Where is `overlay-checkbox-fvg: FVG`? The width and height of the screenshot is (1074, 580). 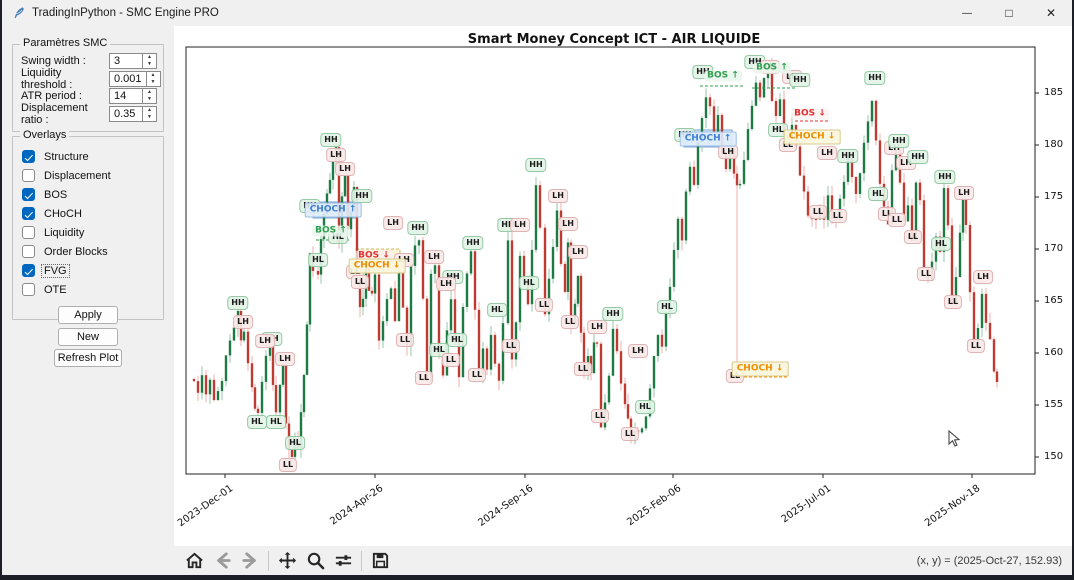
overlay-checkbox-fvg: FVG is located at coordinates (46, 270).